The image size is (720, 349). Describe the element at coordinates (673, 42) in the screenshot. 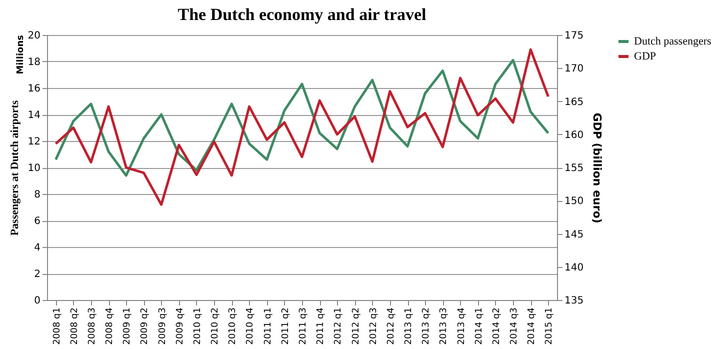

I see `legend-label: Dutch passengers` at that location.